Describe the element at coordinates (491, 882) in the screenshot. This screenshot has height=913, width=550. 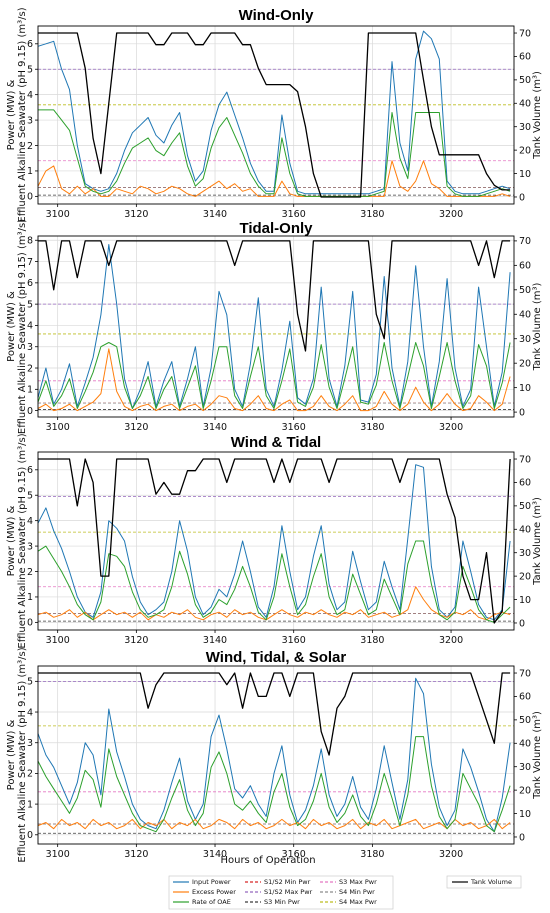
I see `legend-label: Tank Volume` at that location.